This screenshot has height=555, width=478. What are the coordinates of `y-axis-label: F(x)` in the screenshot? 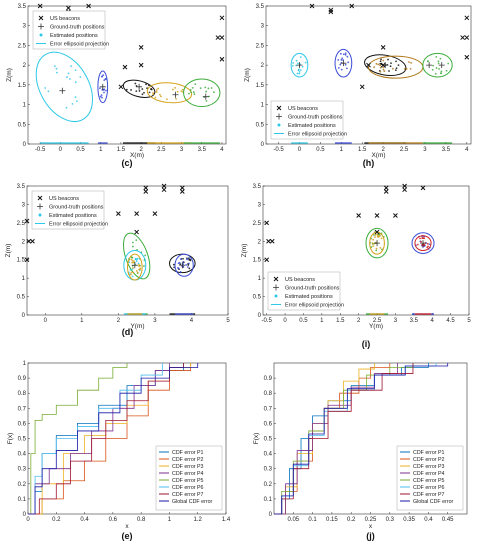 It's located at (256, 439).